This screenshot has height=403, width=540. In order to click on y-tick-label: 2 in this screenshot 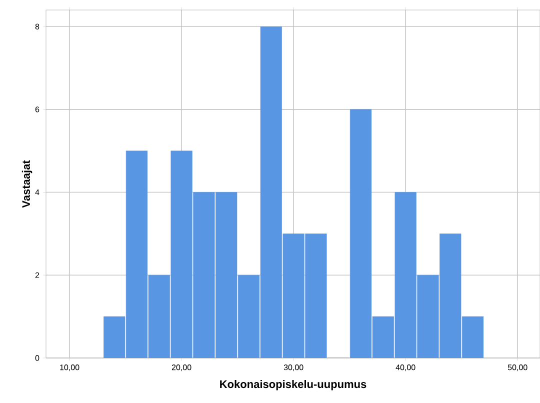, I will do `click(37, 275)`.